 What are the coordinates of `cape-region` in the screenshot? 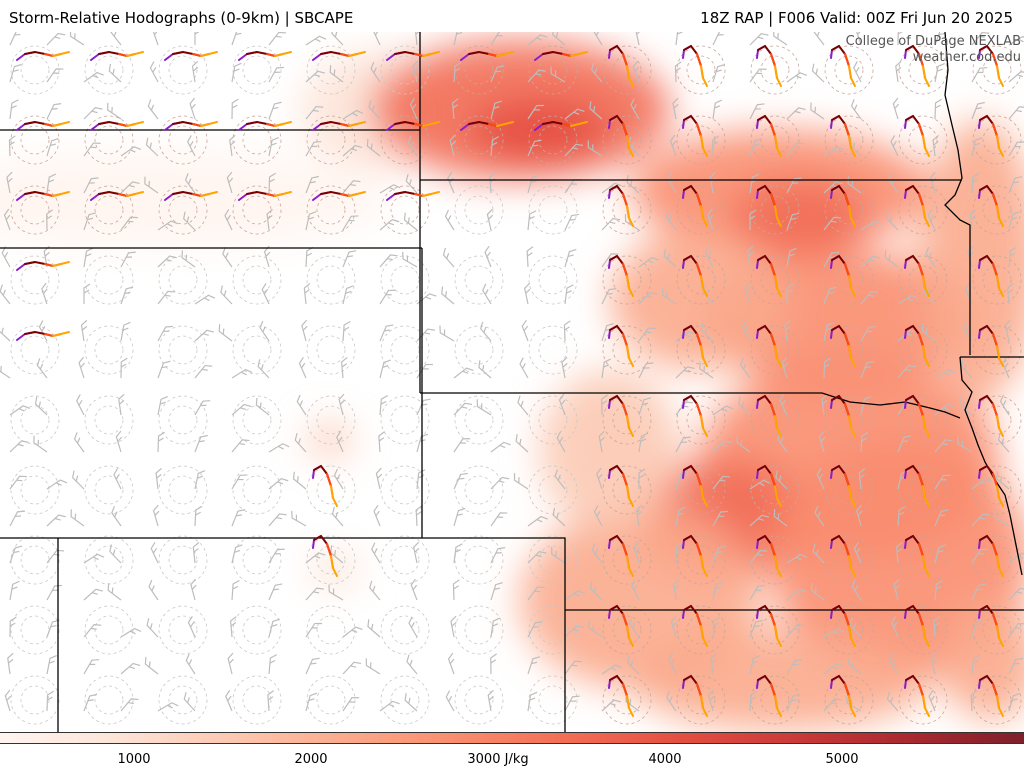 It's located at (972, 260).